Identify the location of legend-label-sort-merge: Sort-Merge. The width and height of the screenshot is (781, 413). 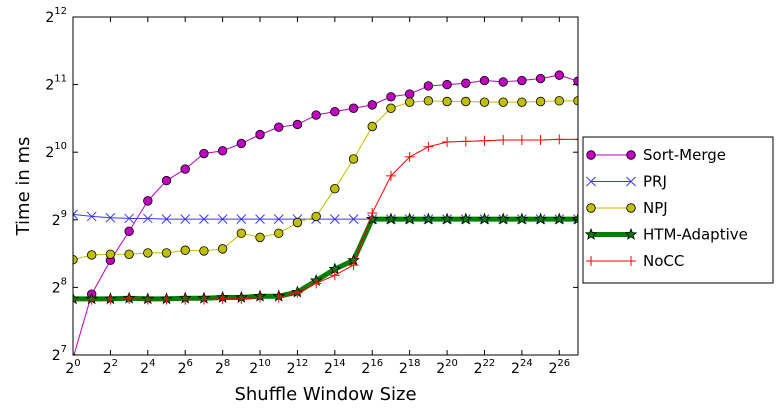
(684, 155).